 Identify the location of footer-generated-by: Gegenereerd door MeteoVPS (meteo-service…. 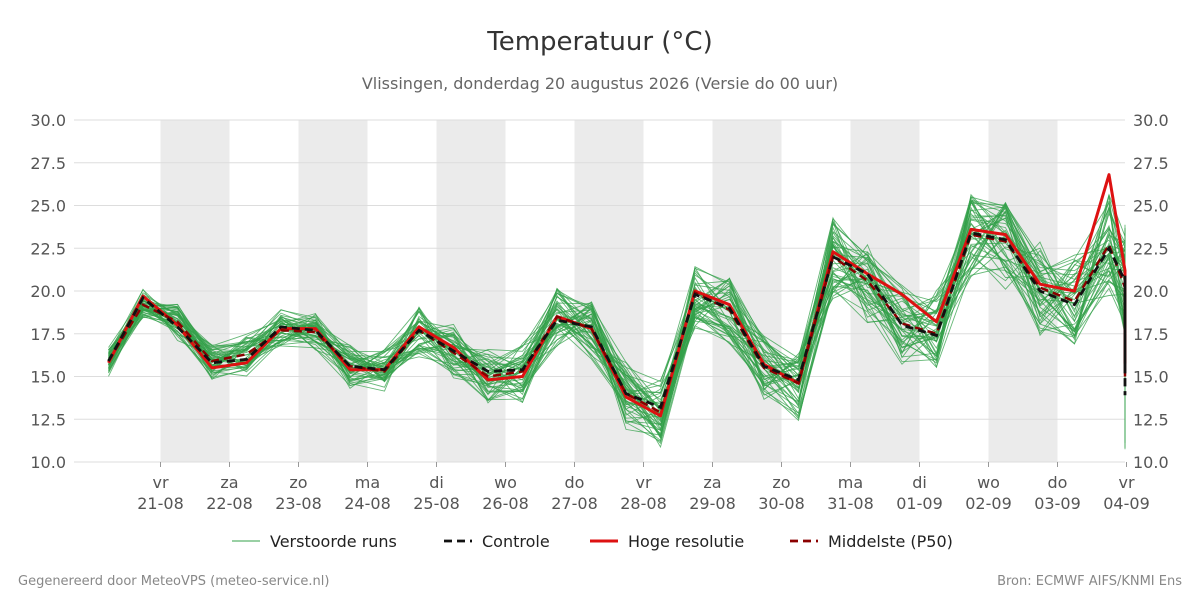
(173, 581).